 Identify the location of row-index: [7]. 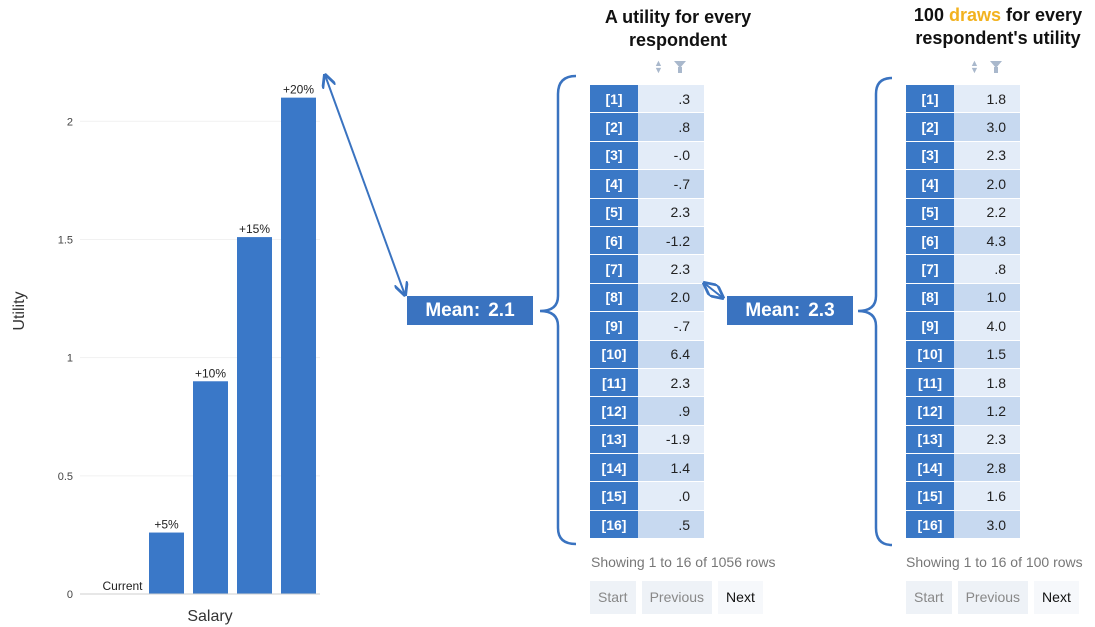
(614, 269).